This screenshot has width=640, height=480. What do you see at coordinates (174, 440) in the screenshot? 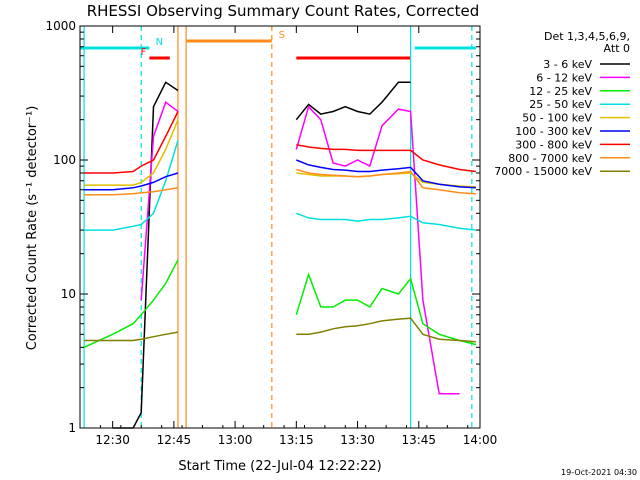
I see `x-tick-label-12-45: 12:45` at bounding box center [174, 440].